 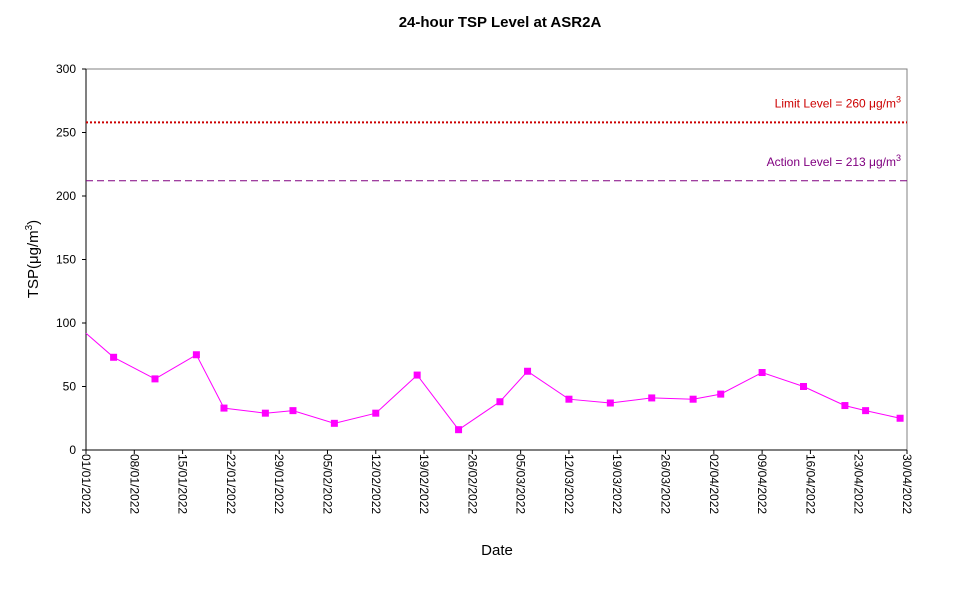 I want to click on y-axis-title: TSP(μg/m3), so click(x=33, y=259).